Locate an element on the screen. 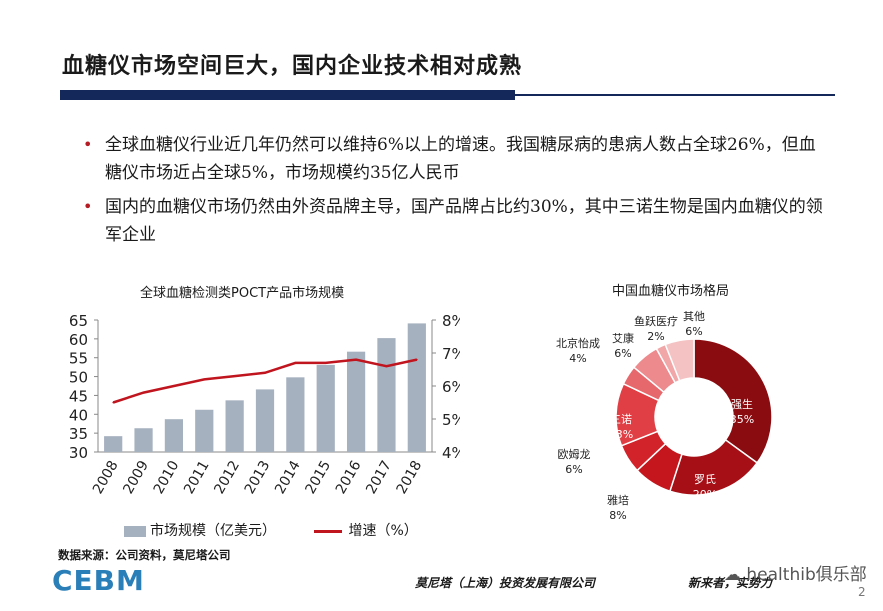 This screenshot has width=883, height=611. company-logo: CEBM is located at coordinates (98, 580).